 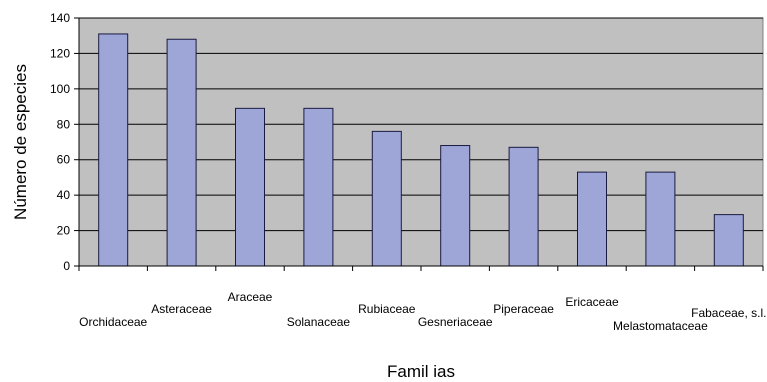 What do you see at coordinates (660, 326) in the screenshot?
I see `x-tick-label: Melastomataceae` at bounding box center [660, 326].